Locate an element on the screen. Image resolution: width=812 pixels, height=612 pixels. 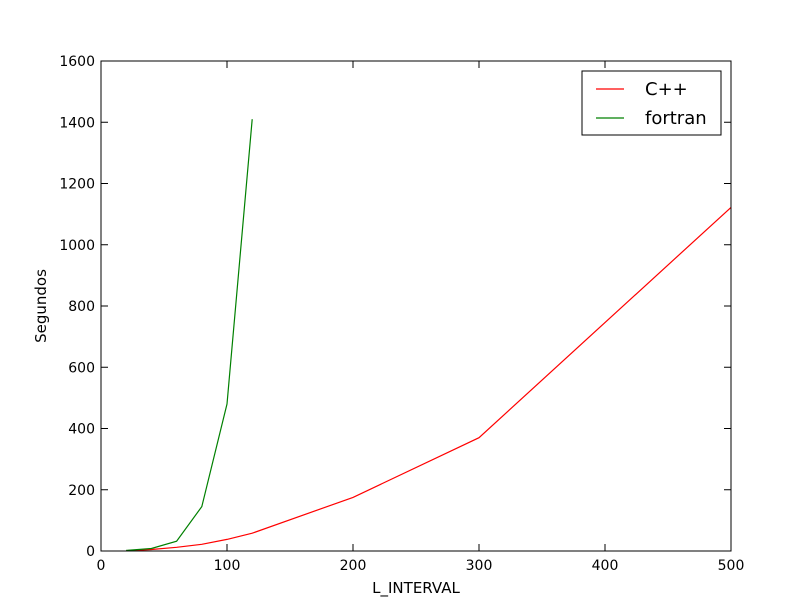
x-axis-label: L_INTERVAL is located at coordinates (416, 588).